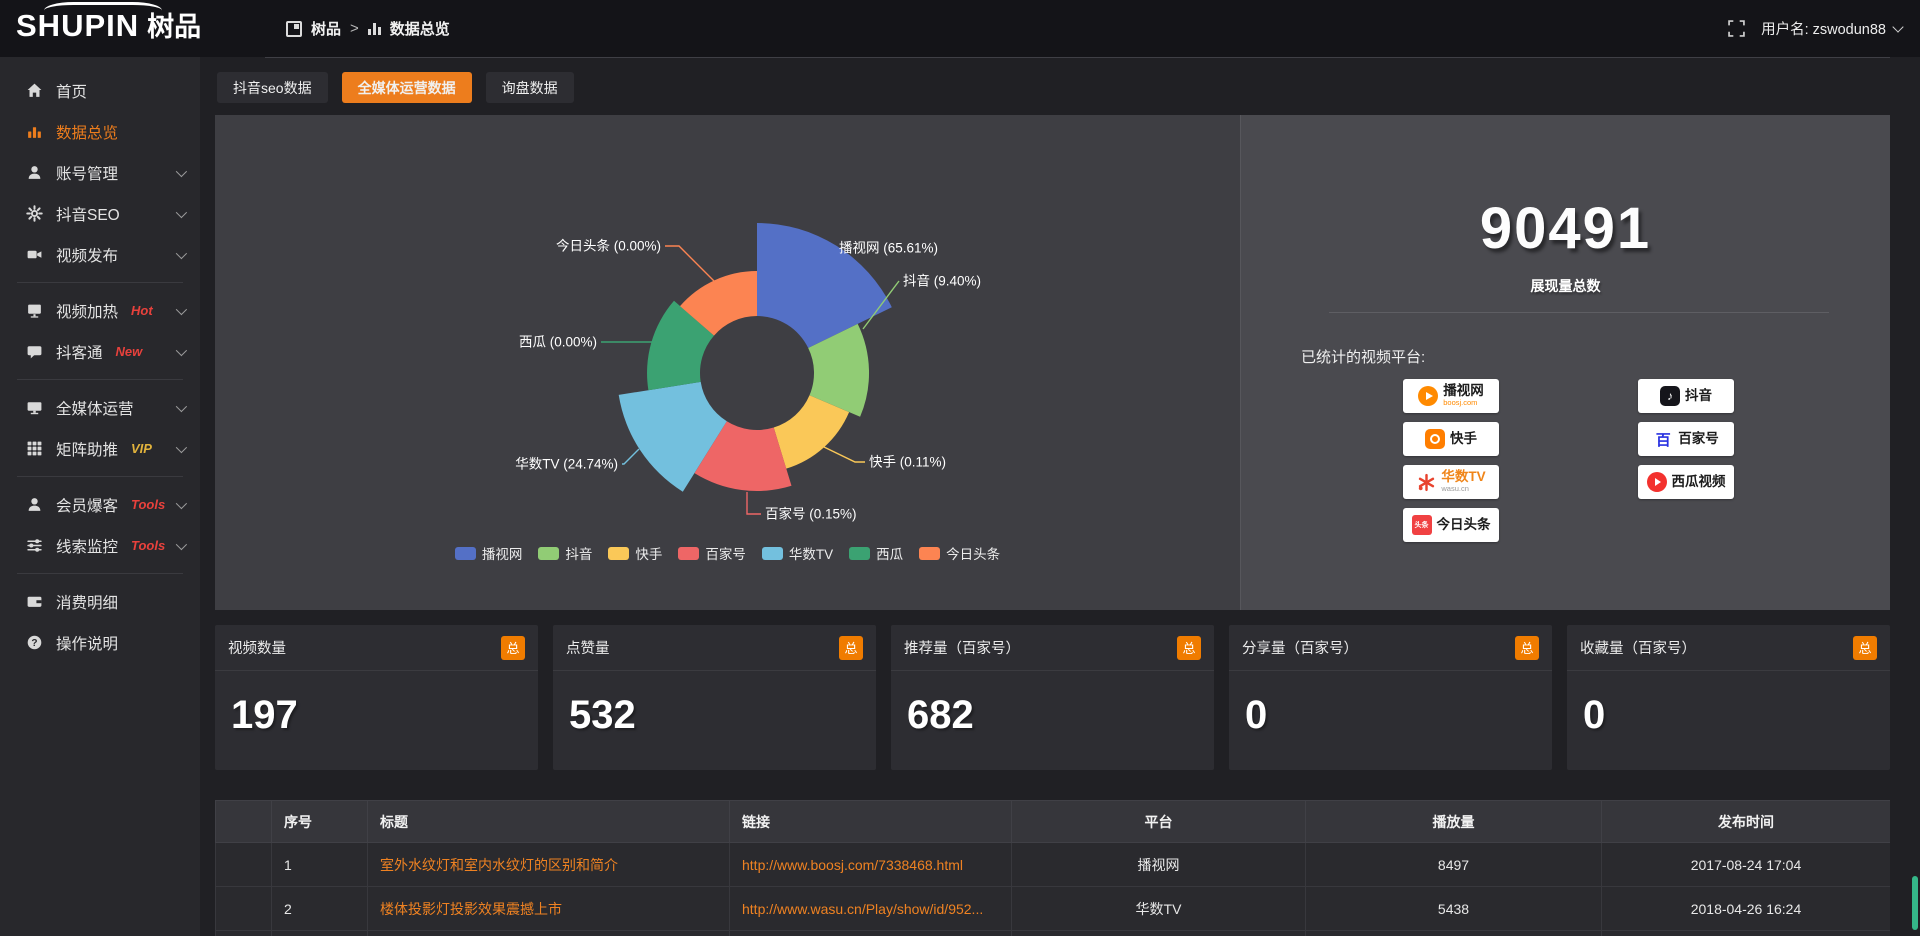 The width and height of the screenshot is (1920, 936). Describe the element at coordinates (839, 370) in the screenshot. I see `pie-slice-抖音` at that location.